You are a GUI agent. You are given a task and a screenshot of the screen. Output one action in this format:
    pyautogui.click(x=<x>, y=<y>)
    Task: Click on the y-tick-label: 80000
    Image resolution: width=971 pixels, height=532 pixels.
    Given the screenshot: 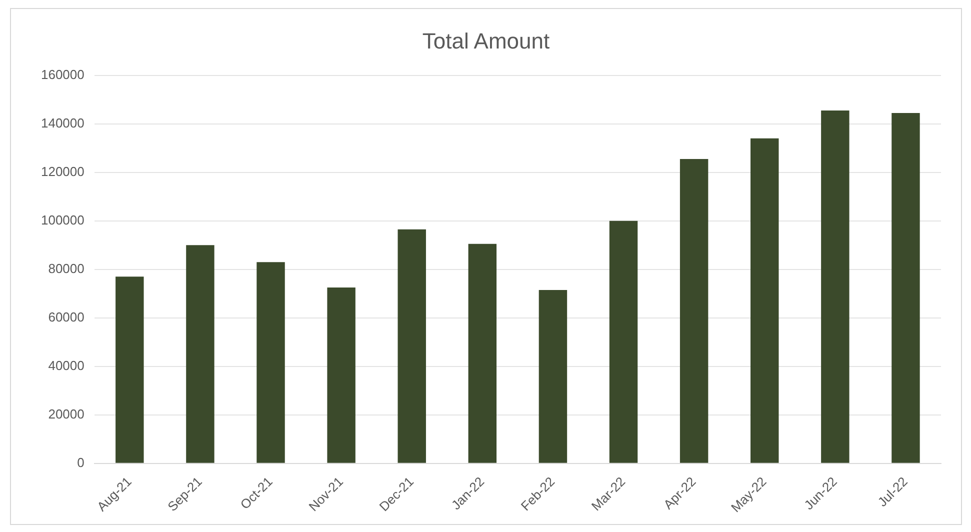 What is the action you would take?
    pyautogui.click(x=66, y=268)
    